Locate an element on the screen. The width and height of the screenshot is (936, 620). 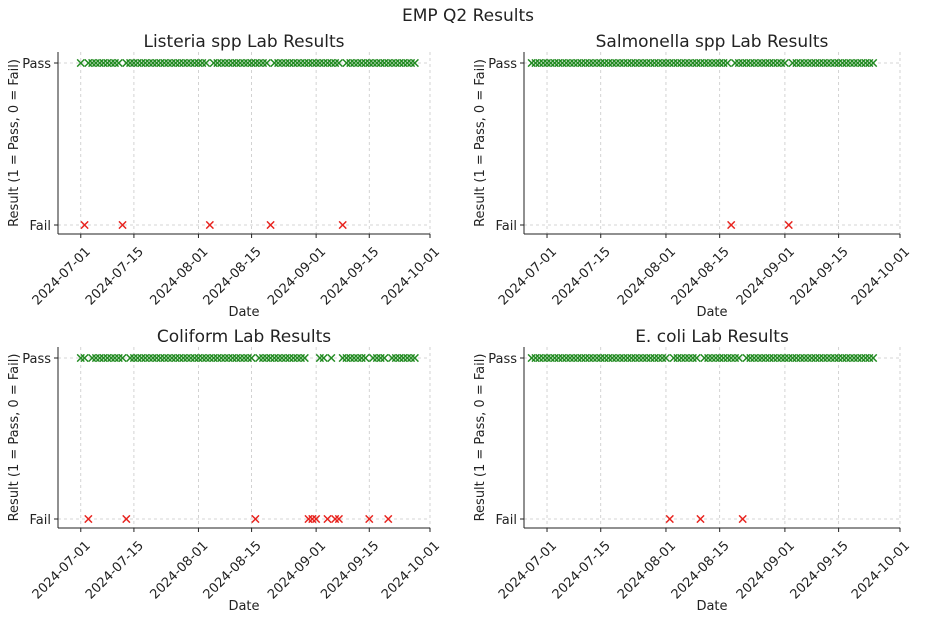
x-tick-label: 2024-10-01 is located at coordinates (411, 570).